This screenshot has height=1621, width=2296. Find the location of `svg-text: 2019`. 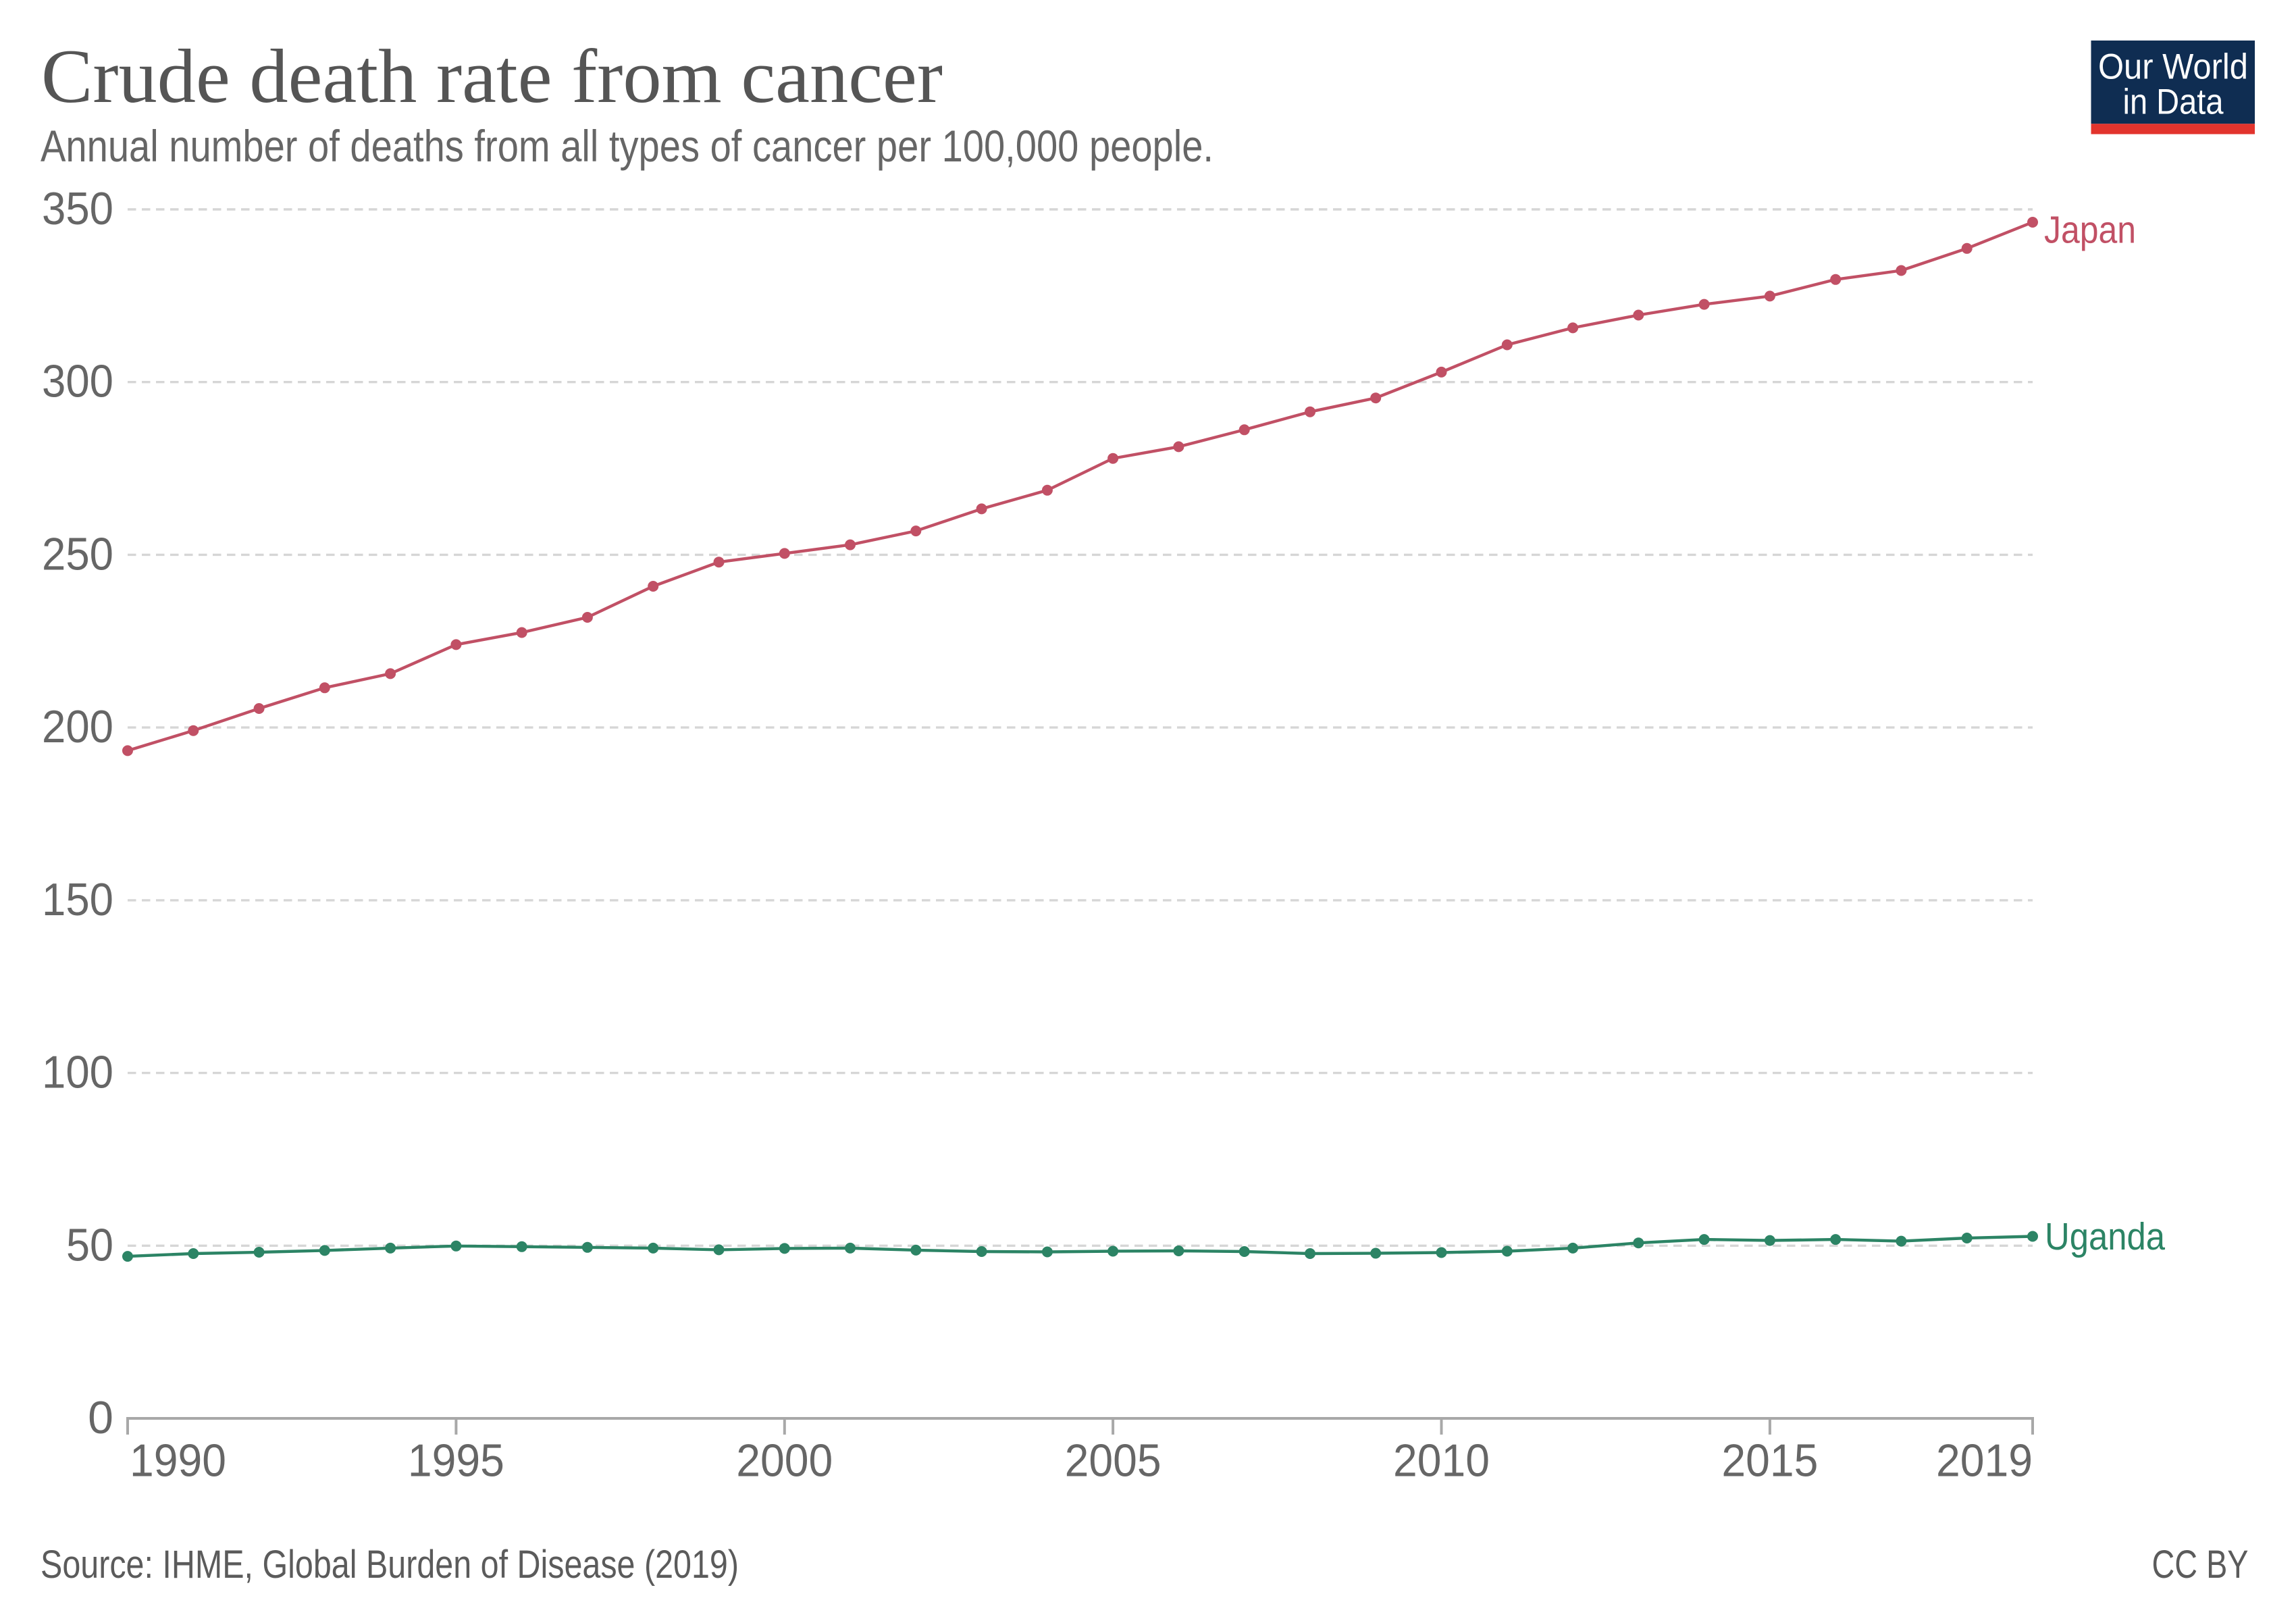

svg-text: 2019 is located at coordinates (1985, 1461).